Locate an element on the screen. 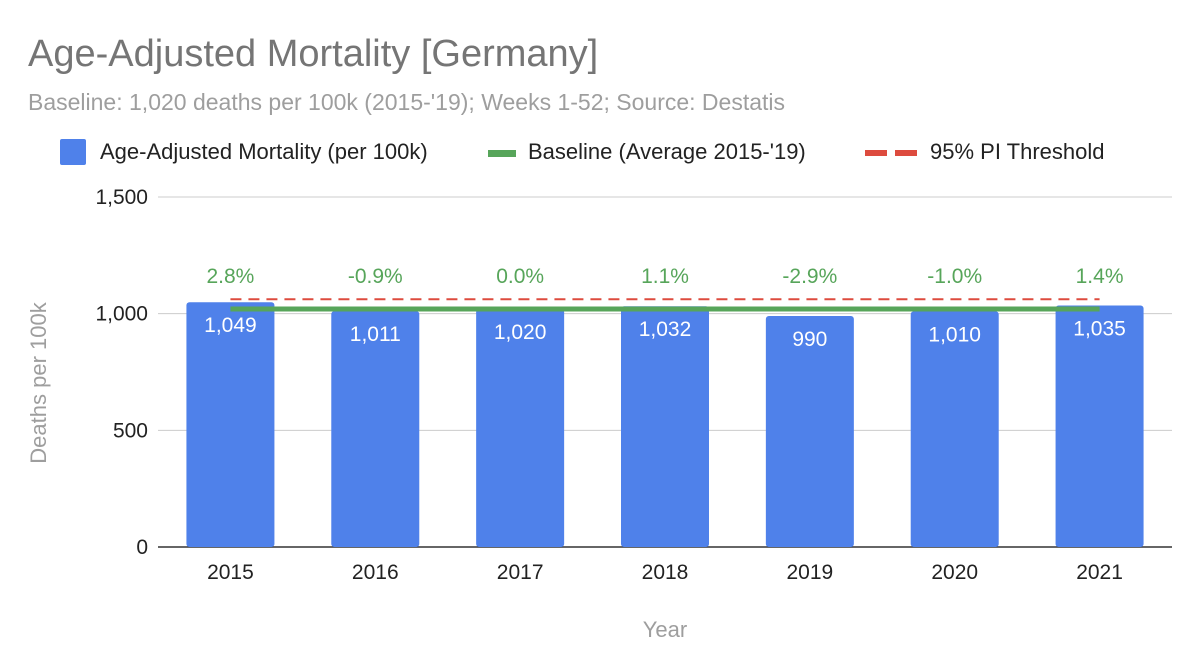 The image size is (1200, 670). x-tick-label: 2017 is located at coordinates (520, 572).